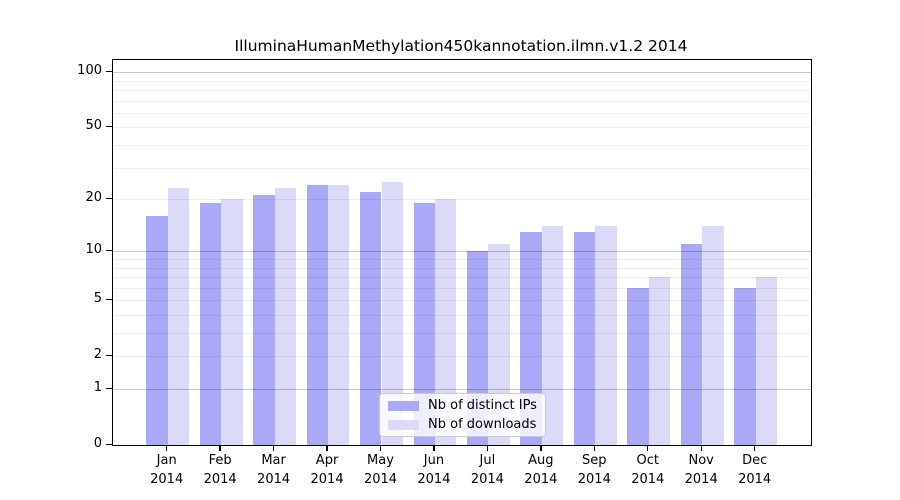 Image resolution: width=900 pixels, height=500 pixels. I want to click on x-tick-month: Feb, so click(220, 460).